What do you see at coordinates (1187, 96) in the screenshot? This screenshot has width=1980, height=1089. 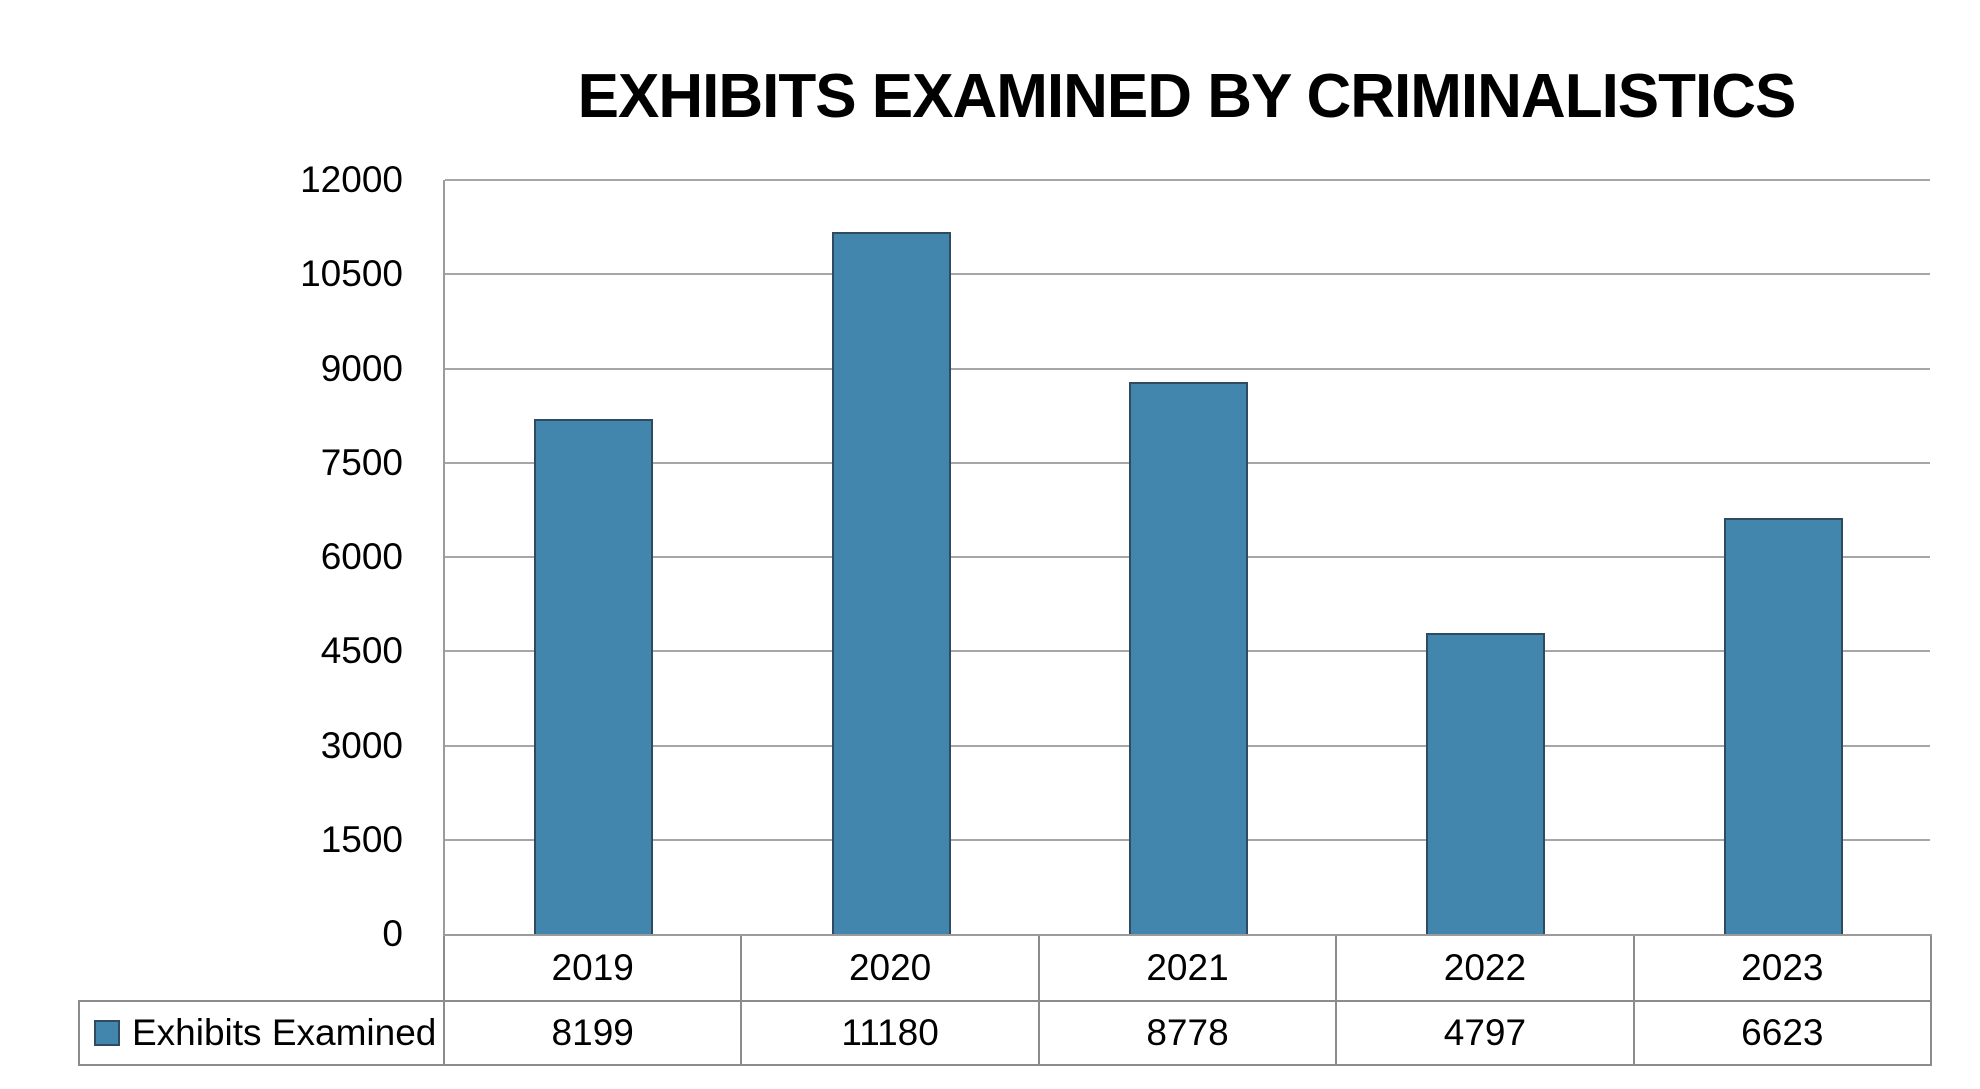 I see `chart-title: EXHIBITS EXAMINED BY CRIMINALISTICS` at bounding box center [1187, 96].